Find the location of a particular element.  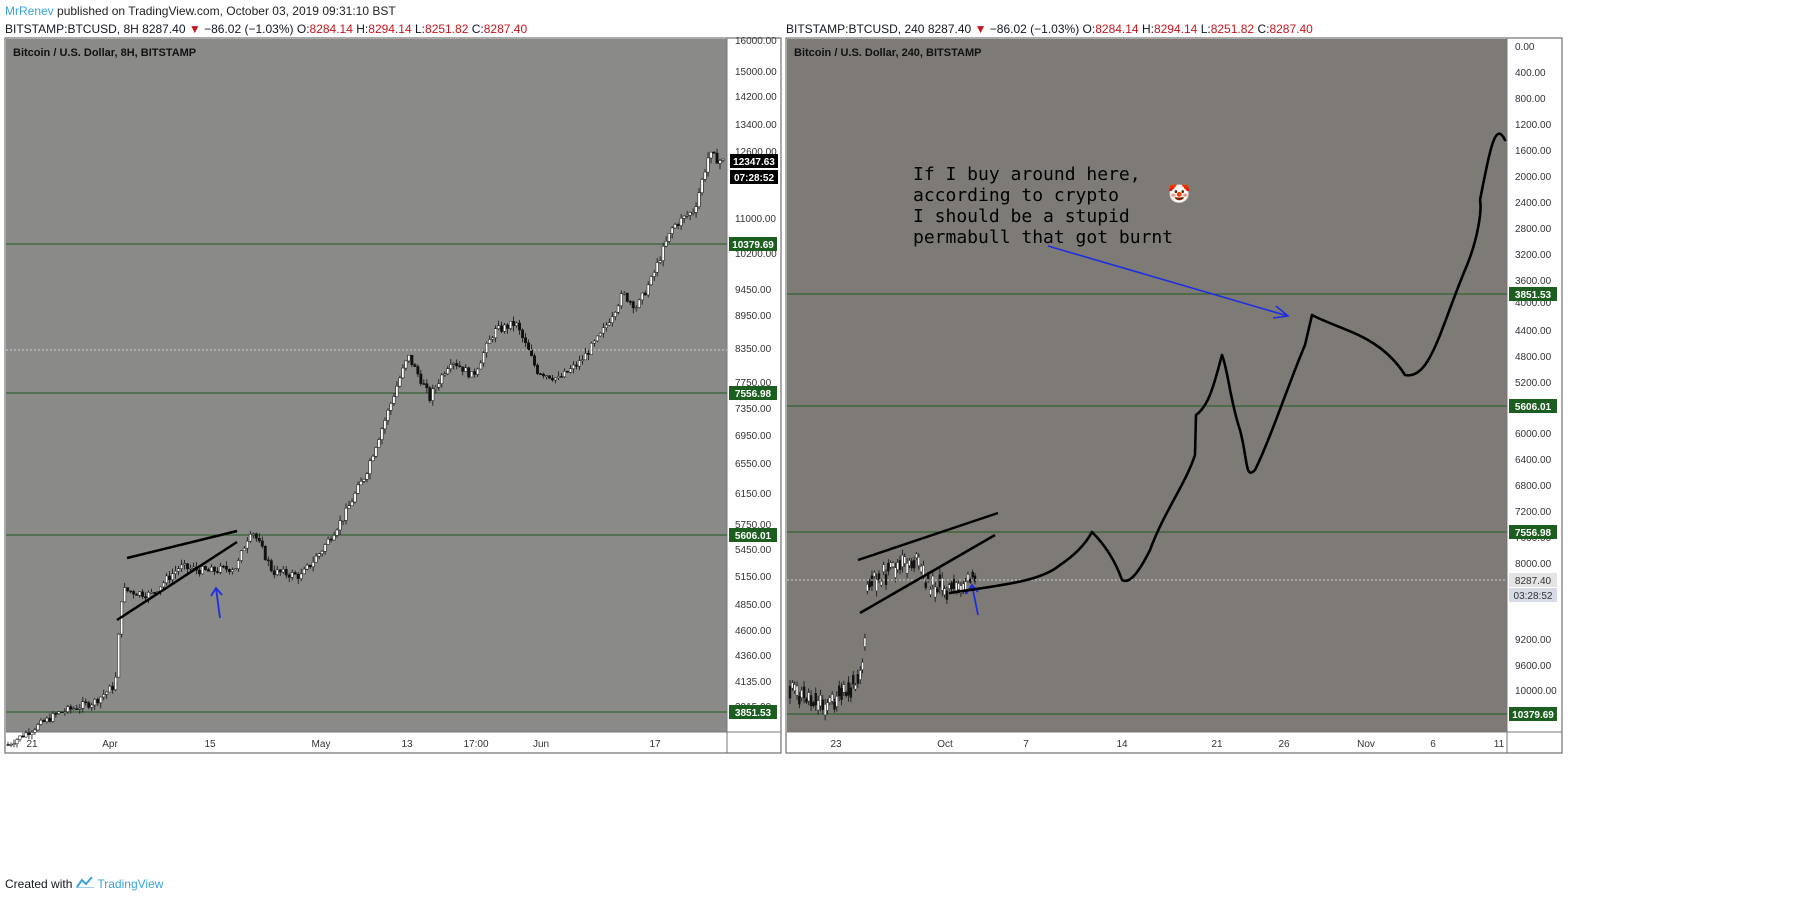

tradingview-link: TradingView is located at coordinates (130, 883).